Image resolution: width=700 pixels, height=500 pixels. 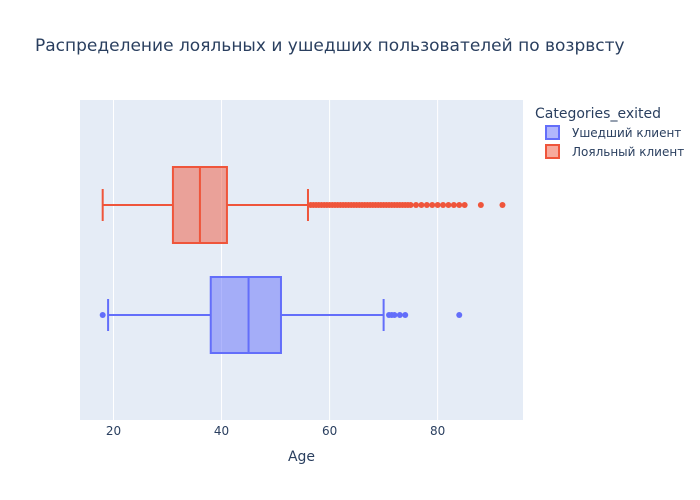 What do you see at coordinates (626, 133) in the screenshot?
I see `legend-label-churned: Ушедший клиент` at bounding box center [626, 133].